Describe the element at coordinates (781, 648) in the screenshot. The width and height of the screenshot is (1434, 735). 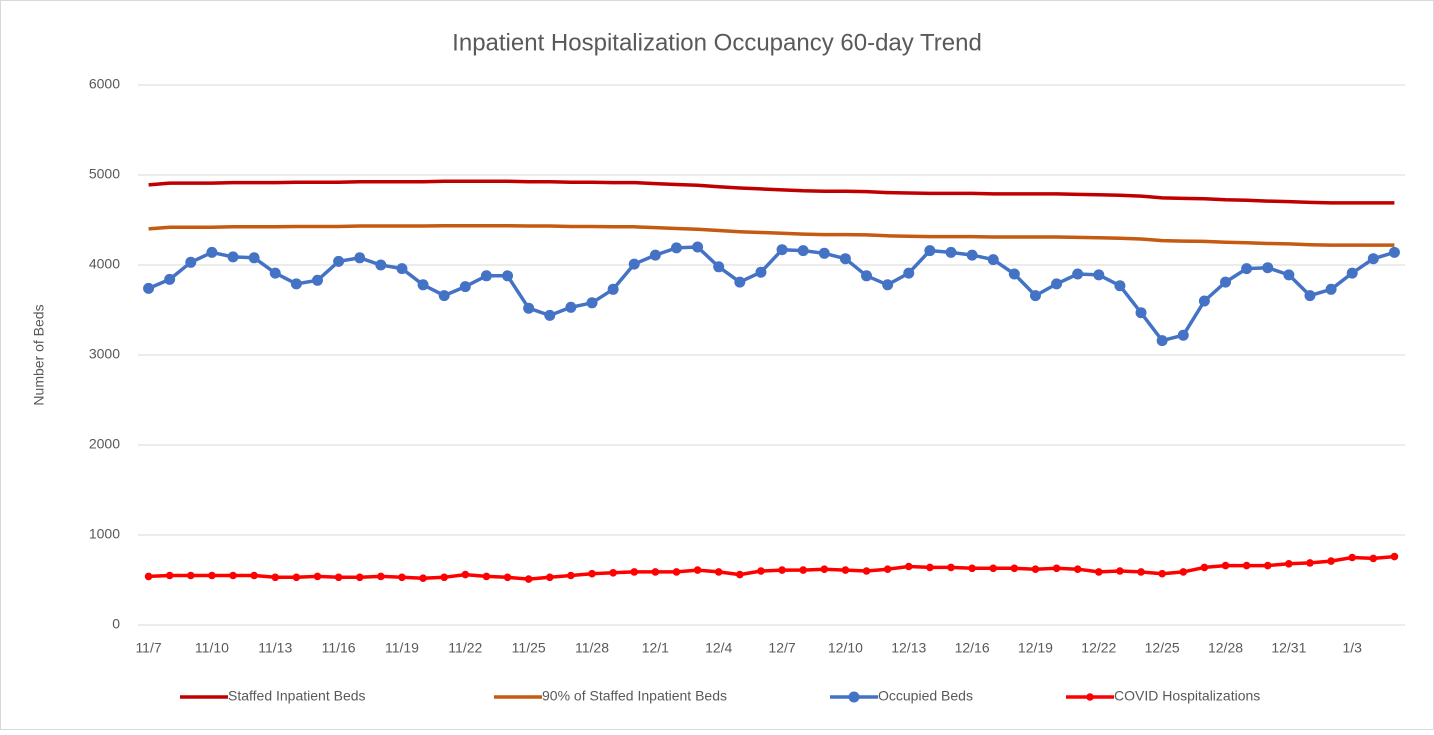
I see `x-tick-label: 12/7` at that location.